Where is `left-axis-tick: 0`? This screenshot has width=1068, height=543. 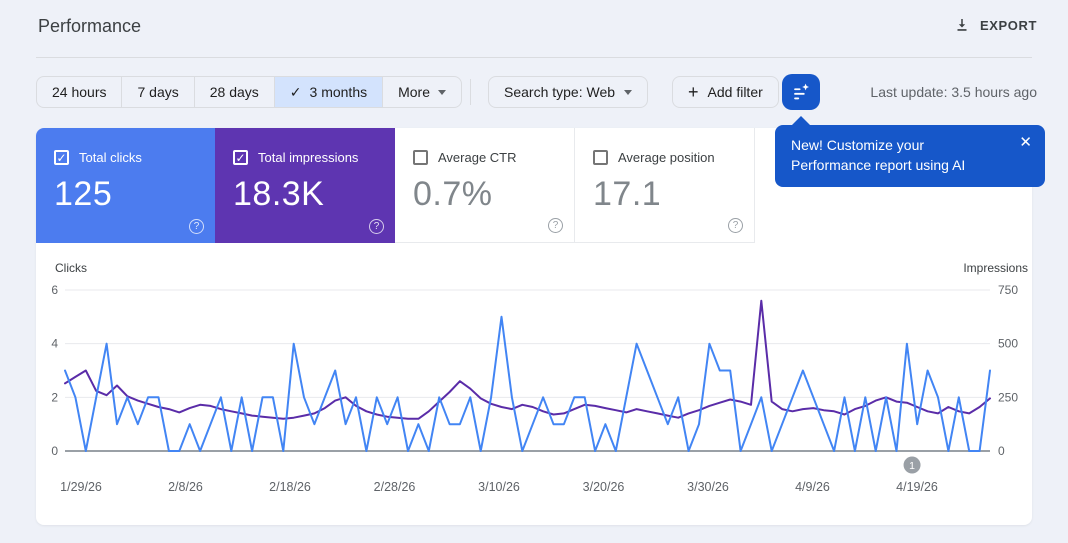
left-axis-tick: 0 is located at coordinates (54, 451).